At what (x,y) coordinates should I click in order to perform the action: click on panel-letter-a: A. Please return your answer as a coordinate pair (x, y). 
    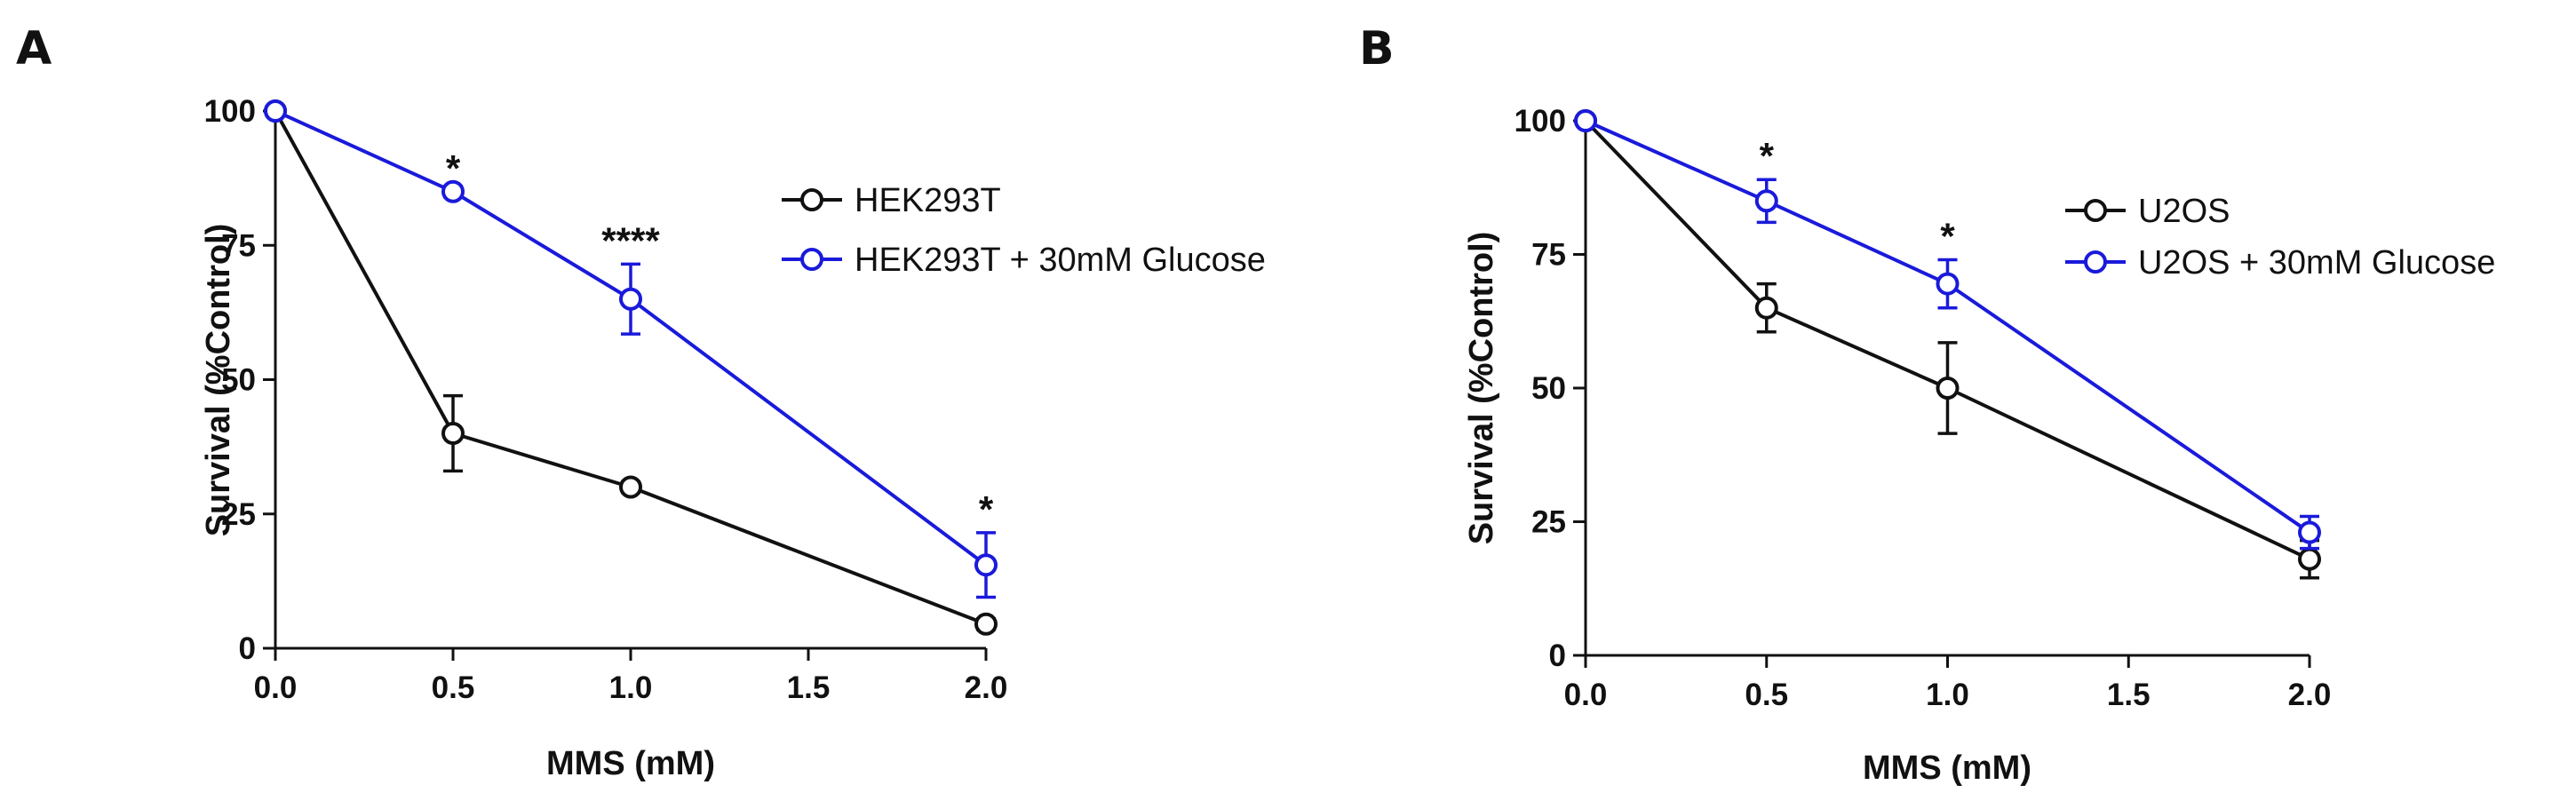
    Looking at the image, I should click on (34, 49).